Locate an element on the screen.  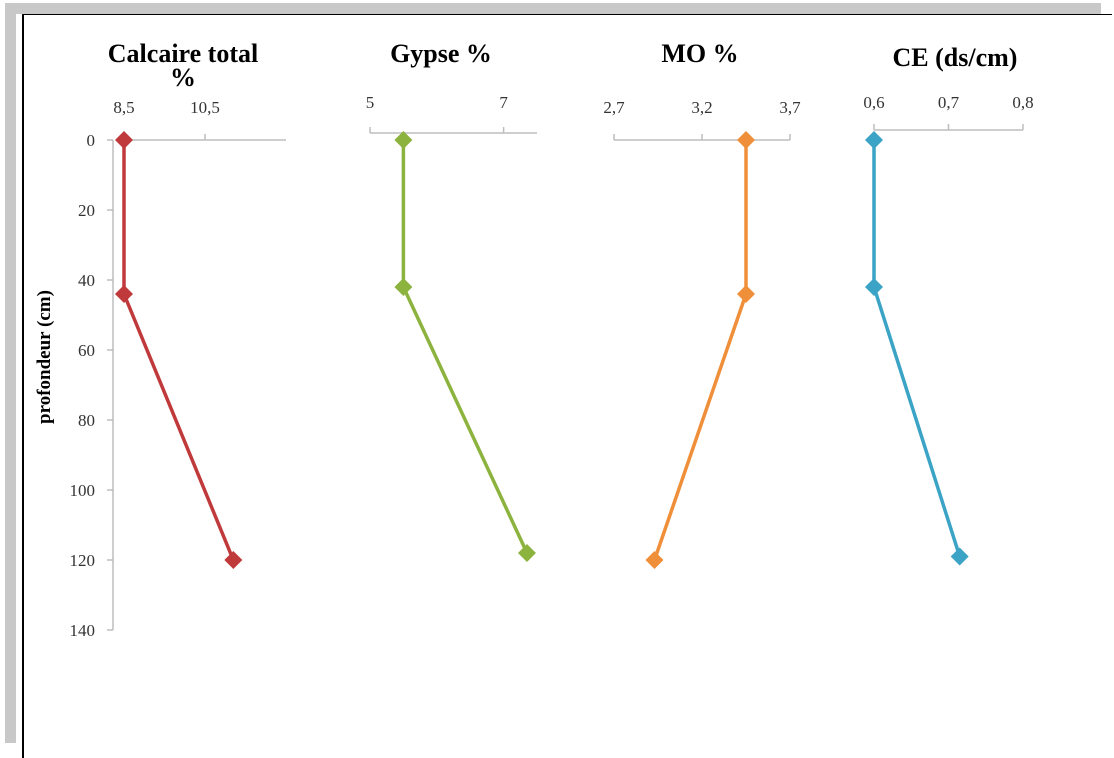
panel-1: Calcaire total% 8,5 10,5 is located at coordinates (197, 304).